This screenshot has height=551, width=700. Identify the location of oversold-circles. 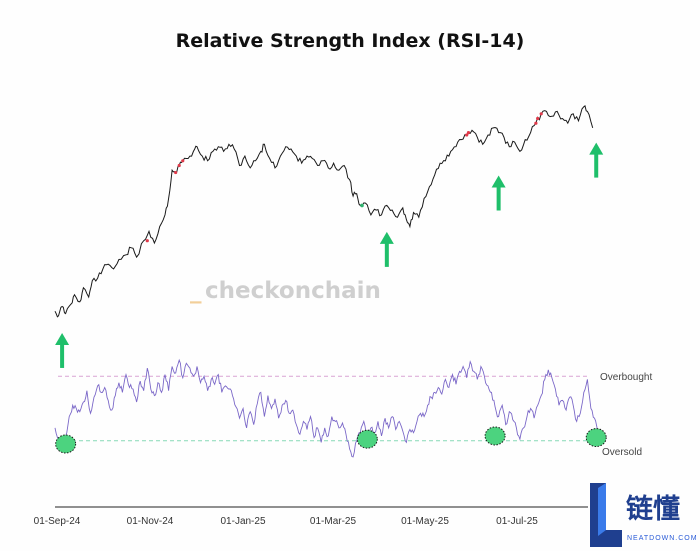
(331, 440).